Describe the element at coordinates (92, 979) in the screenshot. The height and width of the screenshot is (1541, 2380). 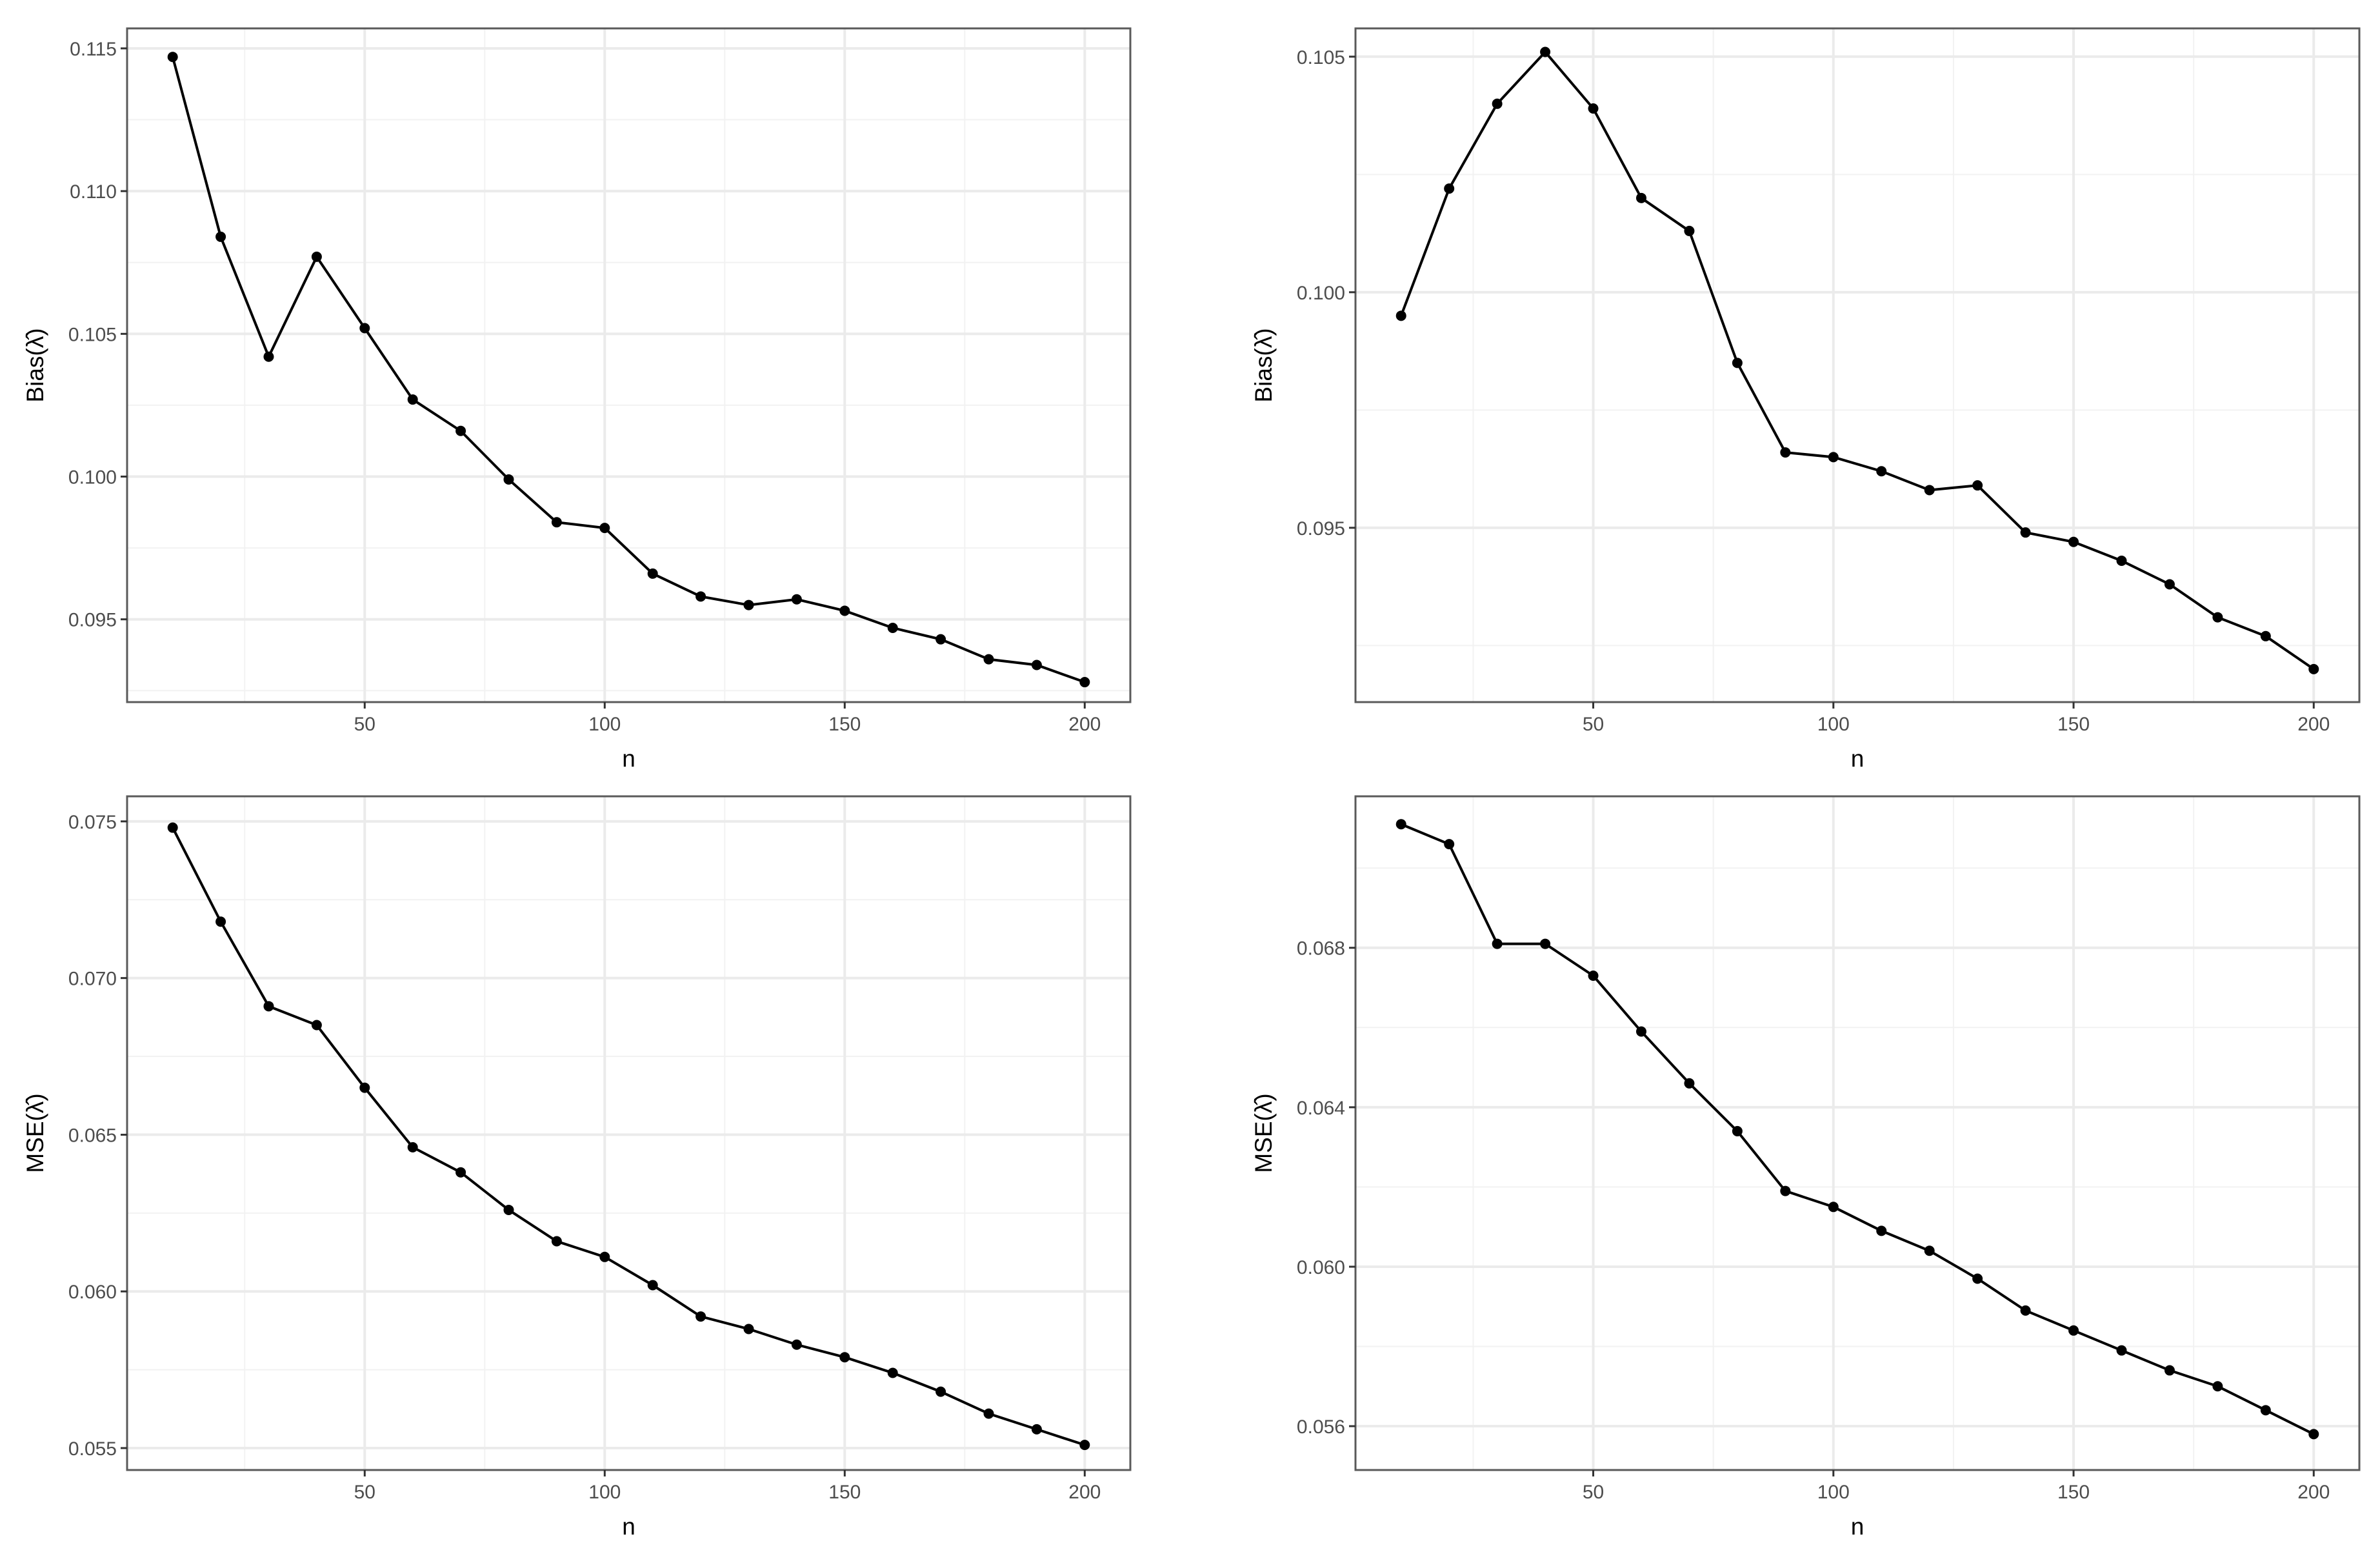
I see `y-tick-label: 0.070` at that location.